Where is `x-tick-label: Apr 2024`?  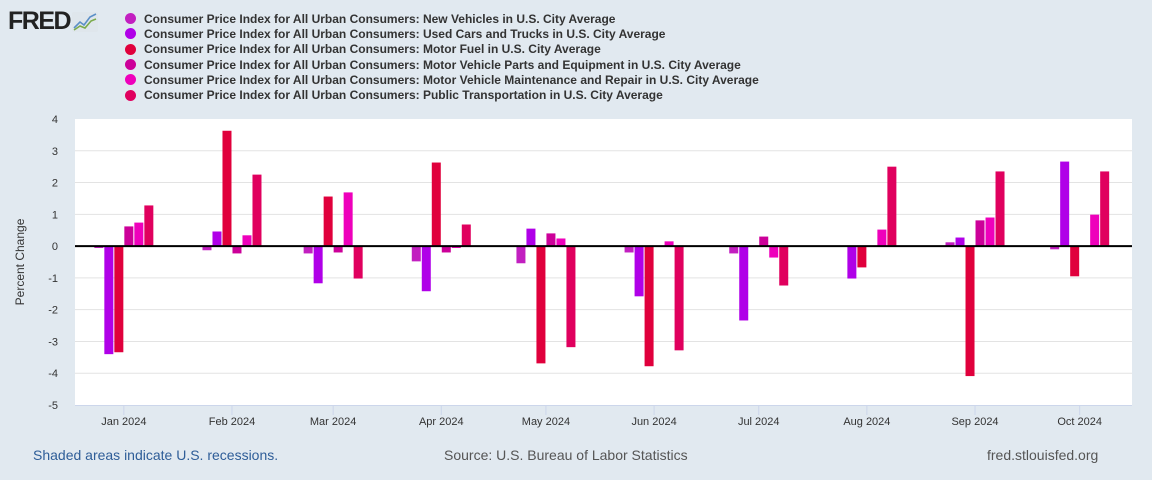
x-tick-label: Apr 2024 is located at coordinates (441, 422).